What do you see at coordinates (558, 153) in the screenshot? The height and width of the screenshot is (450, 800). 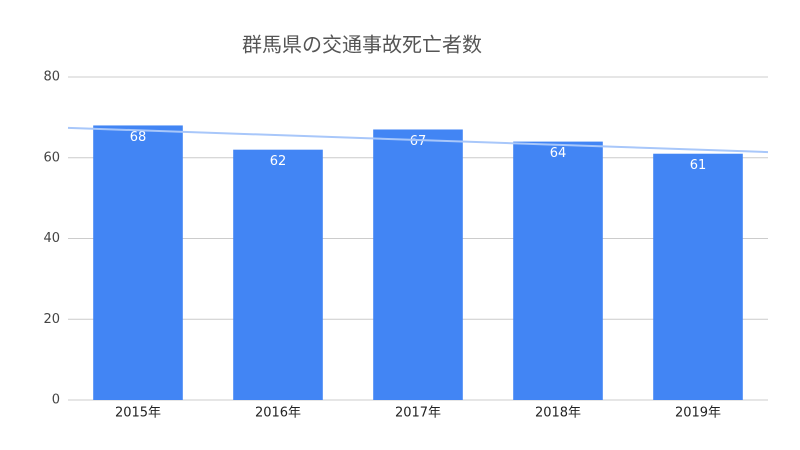 I see `data-label: 64` at bounding box center [558, 153].